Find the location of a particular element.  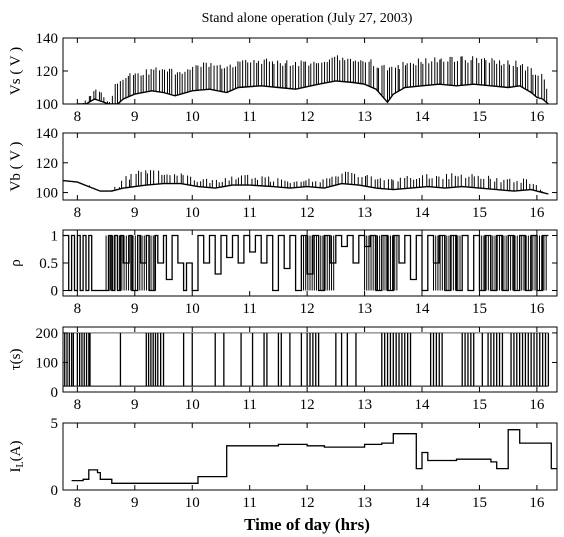

y-tick-label: 0.5 is located at coordinates (48, 264).